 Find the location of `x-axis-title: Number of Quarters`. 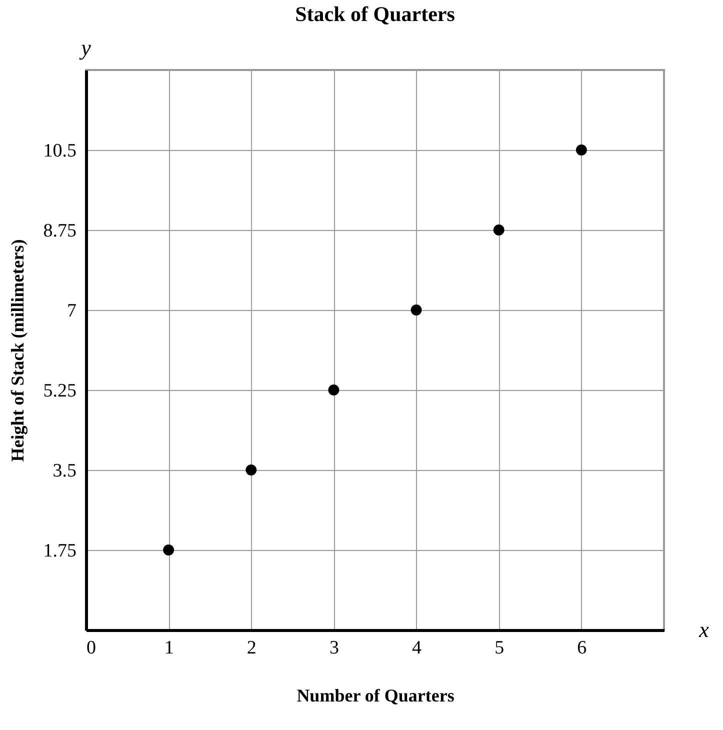

x-axis-title: Number of Quarters is located at coordinates (375, 696).